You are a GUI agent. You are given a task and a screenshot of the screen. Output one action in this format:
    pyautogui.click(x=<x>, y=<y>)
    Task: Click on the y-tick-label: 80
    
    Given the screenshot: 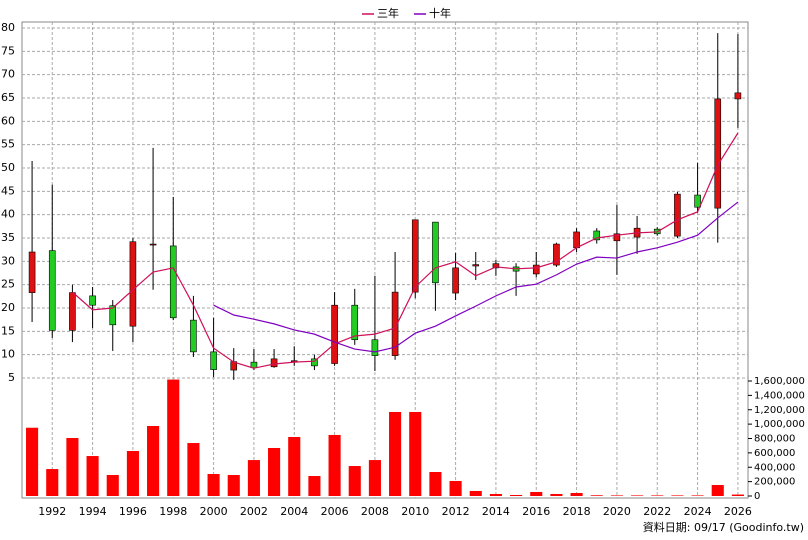 What is the action you would take?
    pyautogui.click(x=8, y=27)
    